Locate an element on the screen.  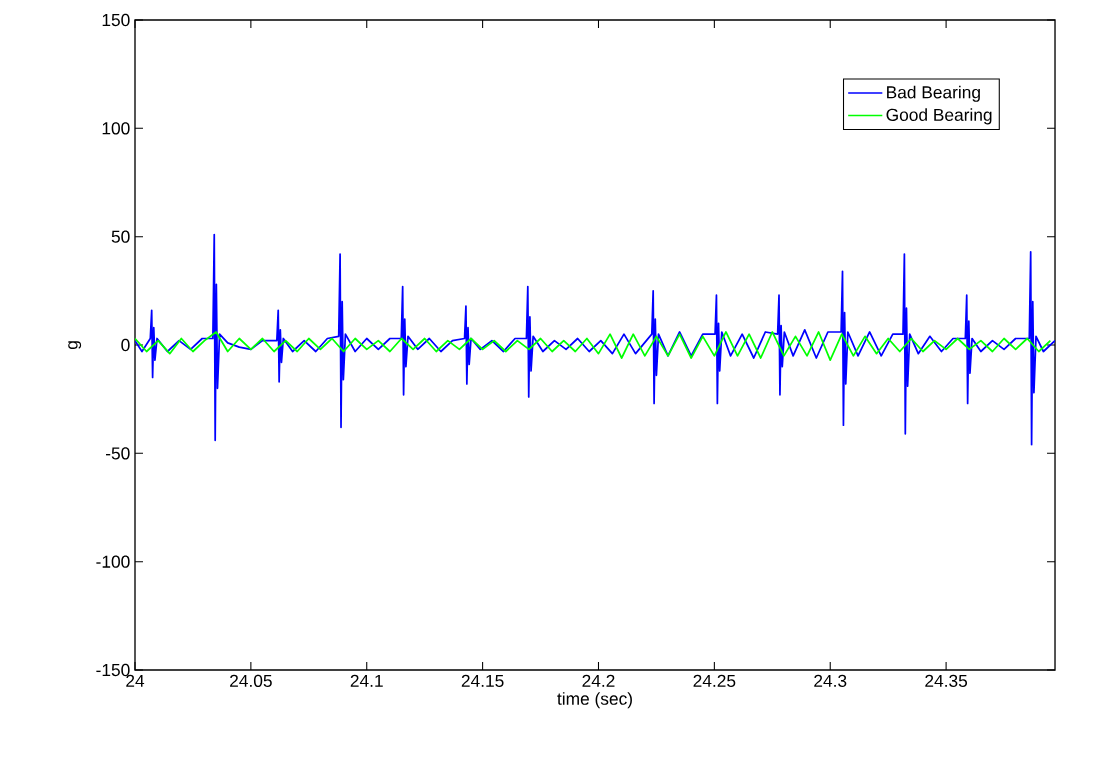
line-series is located at coordinates (593, 346).